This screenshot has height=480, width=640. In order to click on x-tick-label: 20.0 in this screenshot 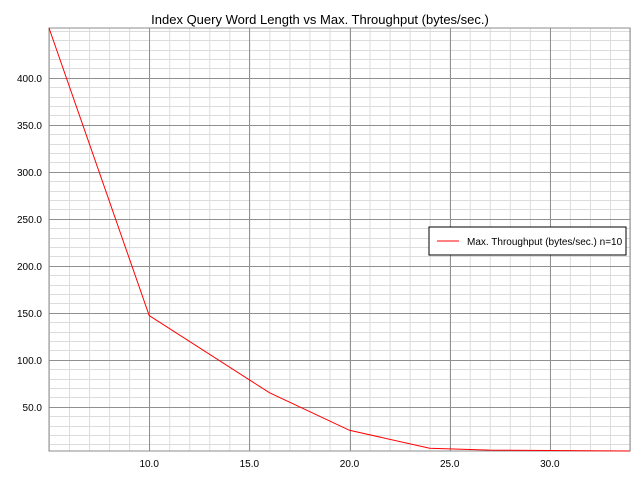, I will do `click(350, 464)`.